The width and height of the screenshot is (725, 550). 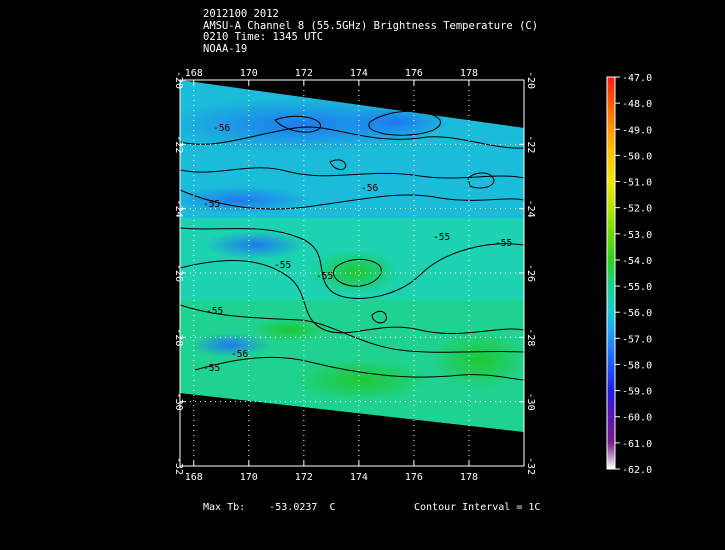 I want to click on lon-tick-label-bottom: 174, so click(x=359, y=477).